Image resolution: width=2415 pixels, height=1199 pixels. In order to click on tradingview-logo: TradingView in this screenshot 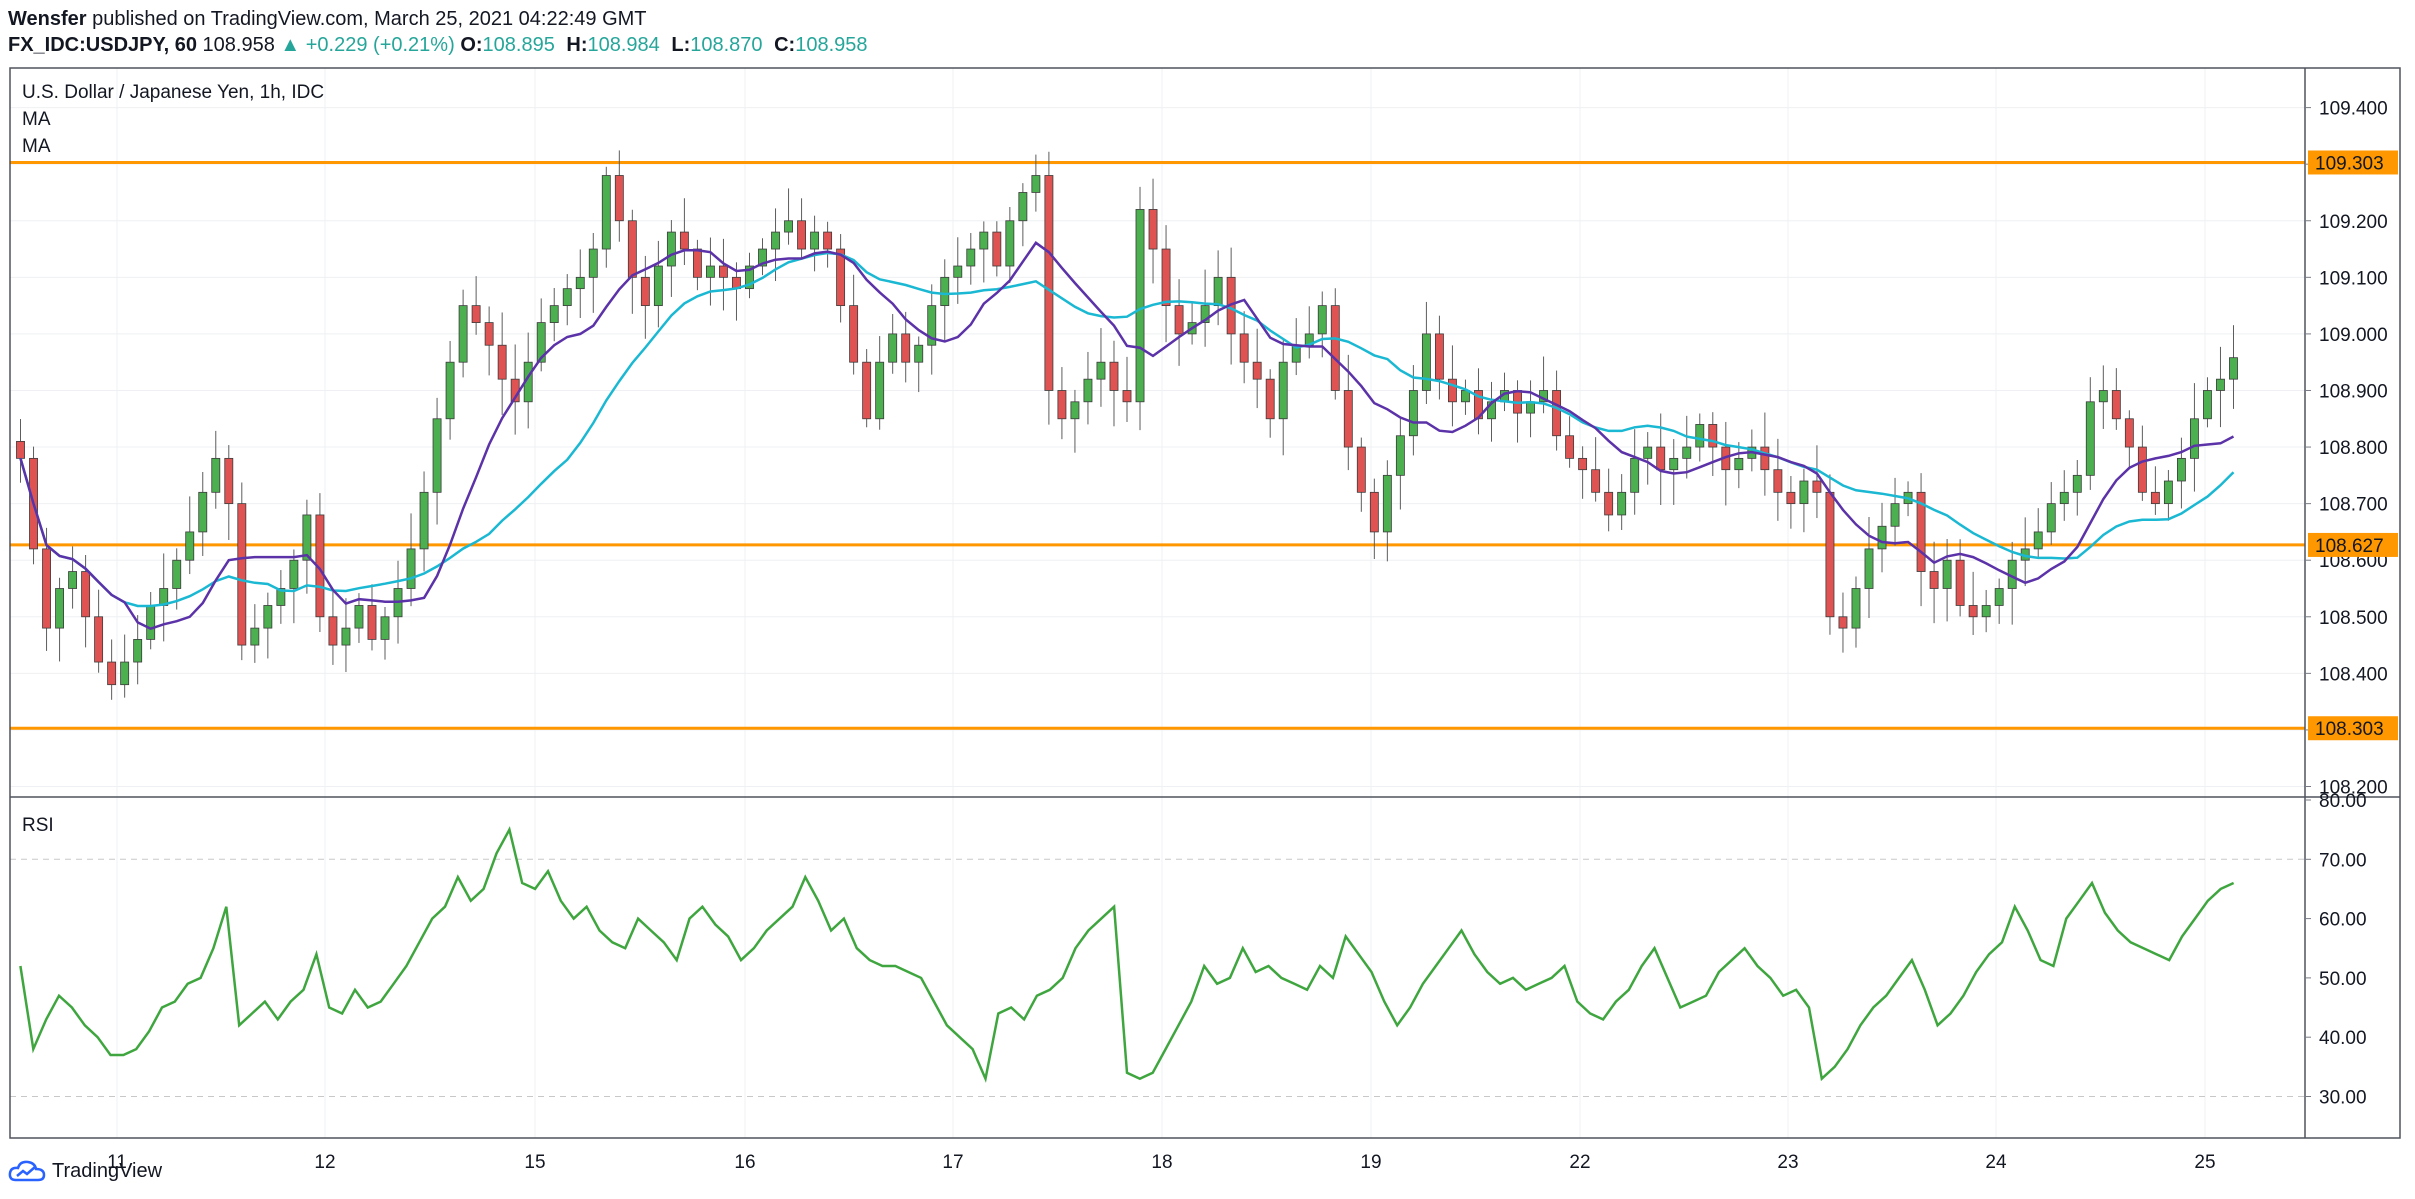, I will do `click(85, 1171)`.